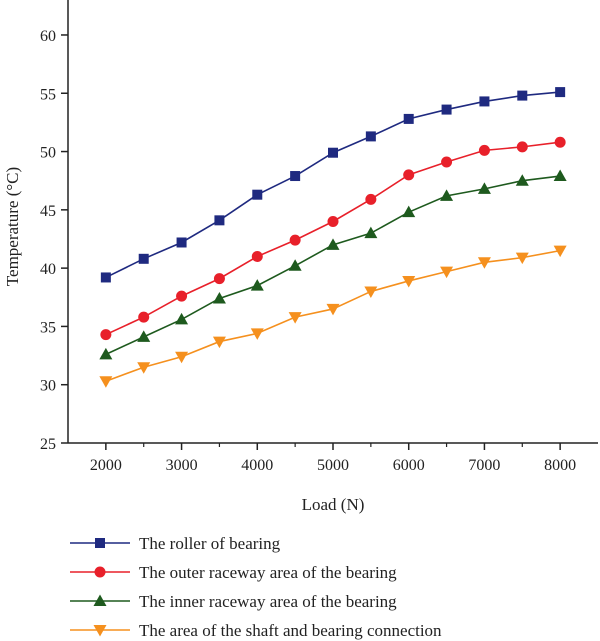 This screenshot has width=600, height=641. What do you see at coordinates (560, 465) in the screenshot?
I see `x-tick-label: 8000` at bounding box center [560, 465].